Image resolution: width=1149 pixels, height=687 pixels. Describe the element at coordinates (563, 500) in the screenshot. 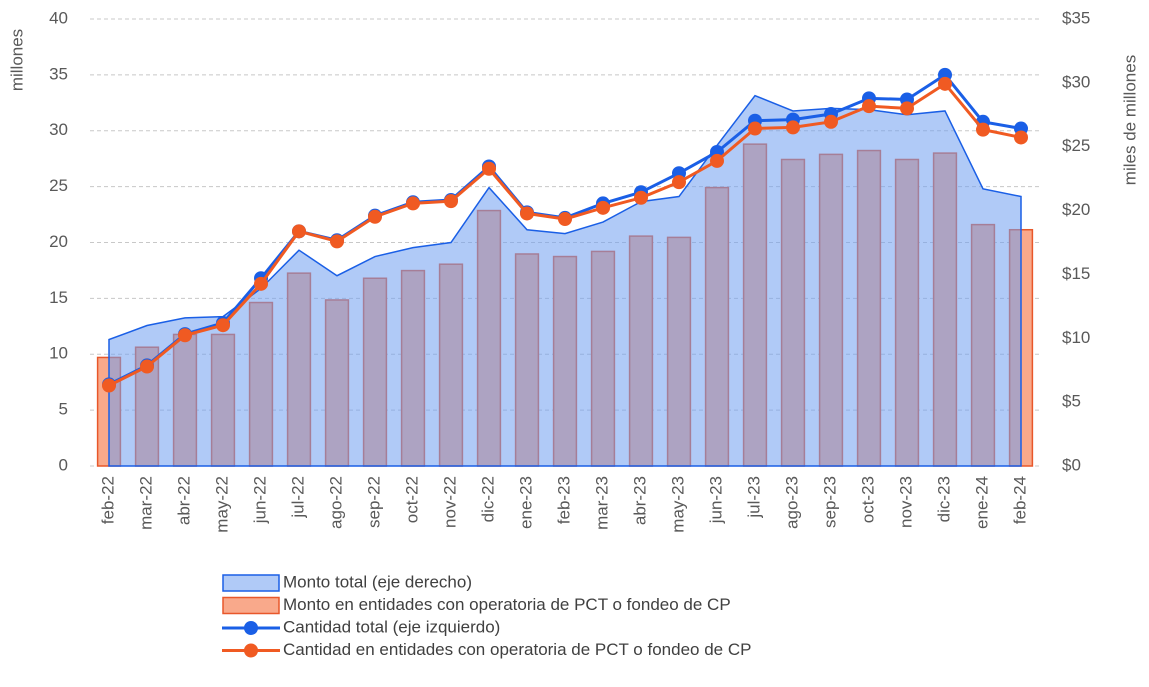

I see `x-tick-label: feb-23` at that location.